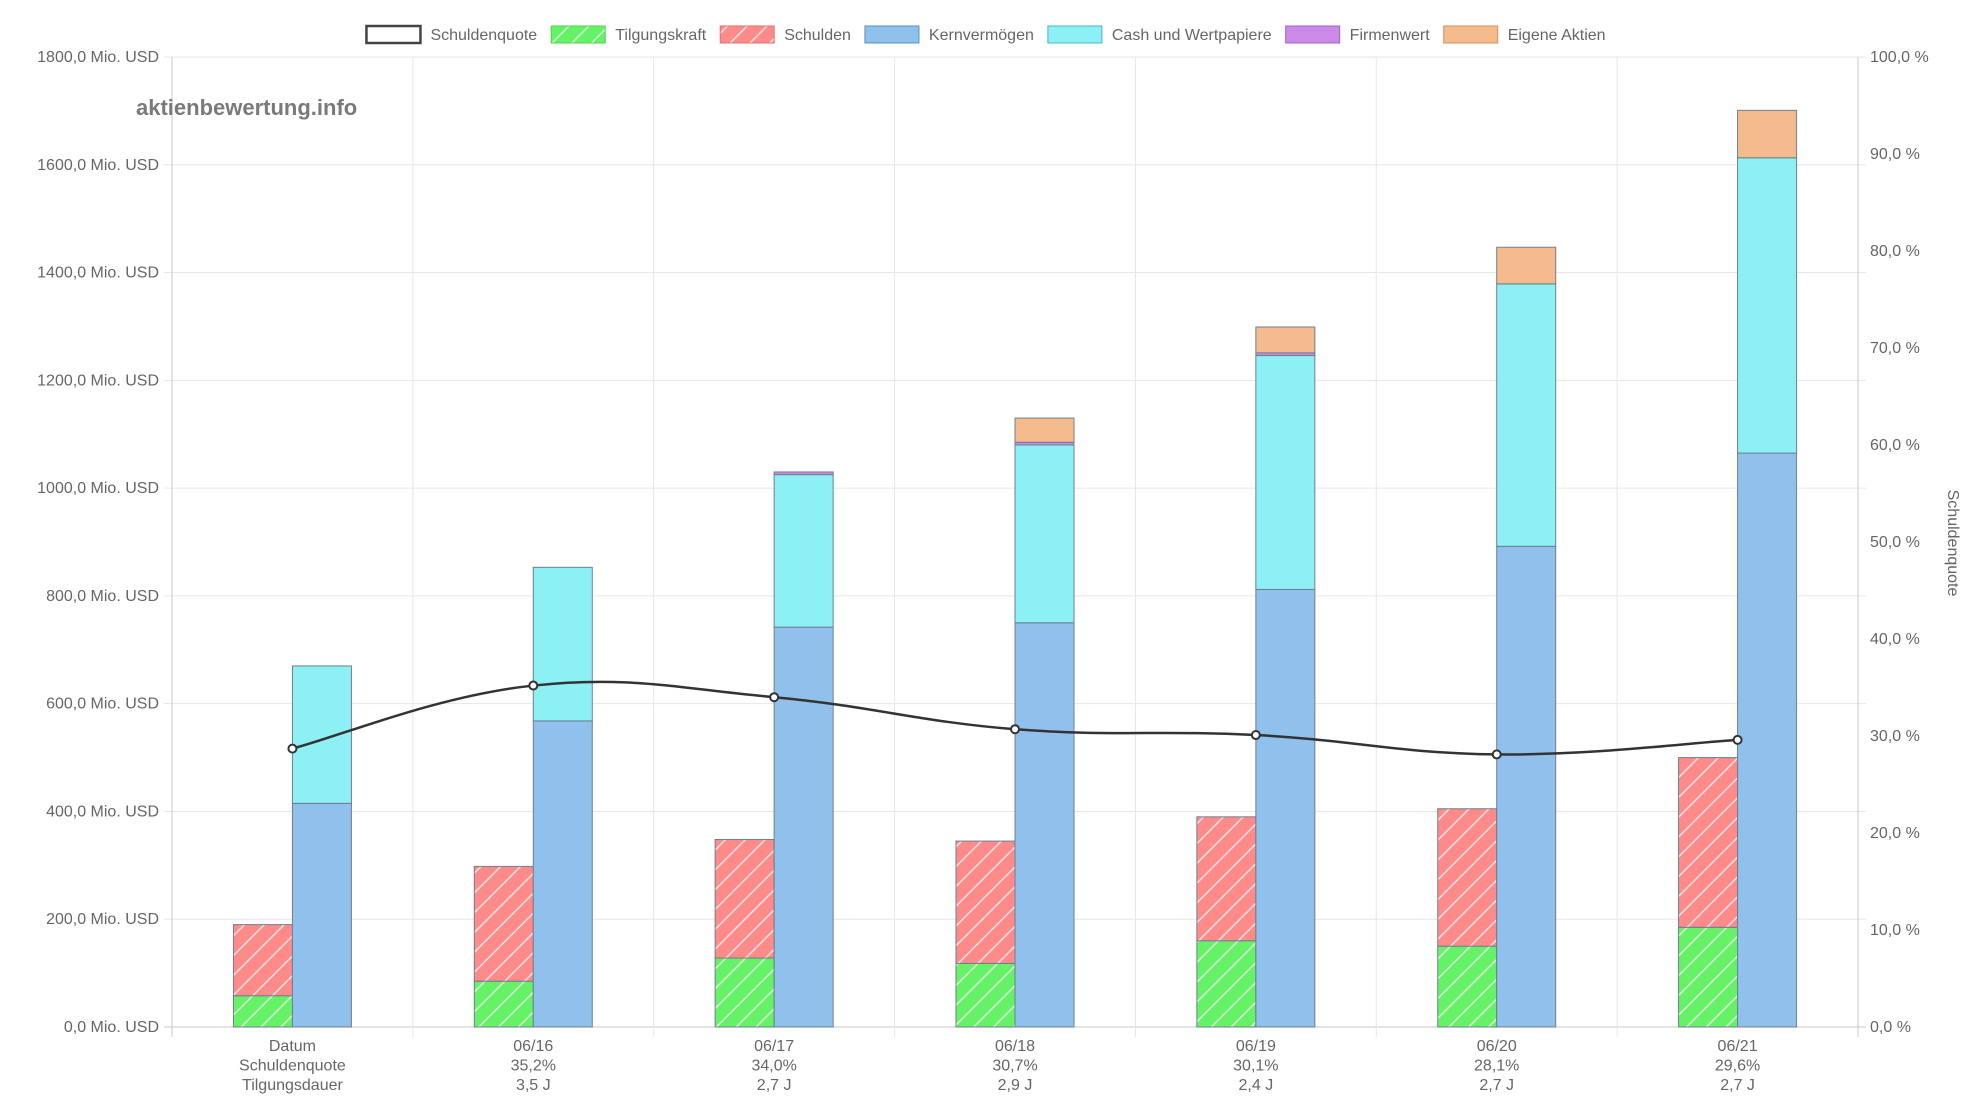 This screenshot has height=1116, width=1972. Describe the element at coordinates (1895, 251) in the screenshot. I see `y-right-tick-label: 80,0 %` at that location.